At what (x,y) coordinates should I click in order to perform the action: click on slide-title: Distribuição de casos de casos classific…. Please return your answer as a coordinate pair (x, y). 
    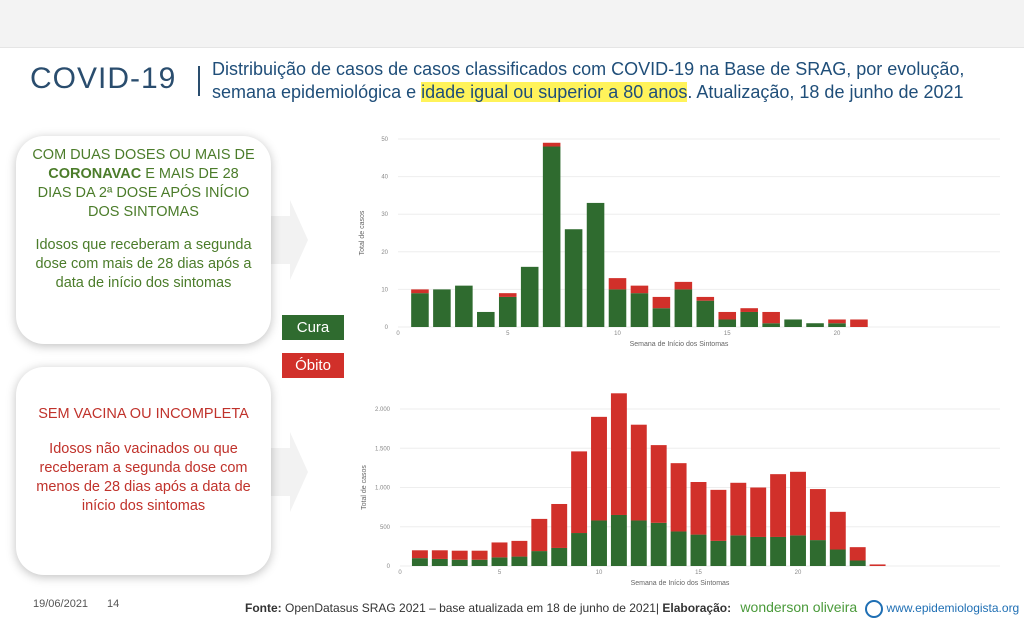
    Looking at the image, I should click on (612, 81).